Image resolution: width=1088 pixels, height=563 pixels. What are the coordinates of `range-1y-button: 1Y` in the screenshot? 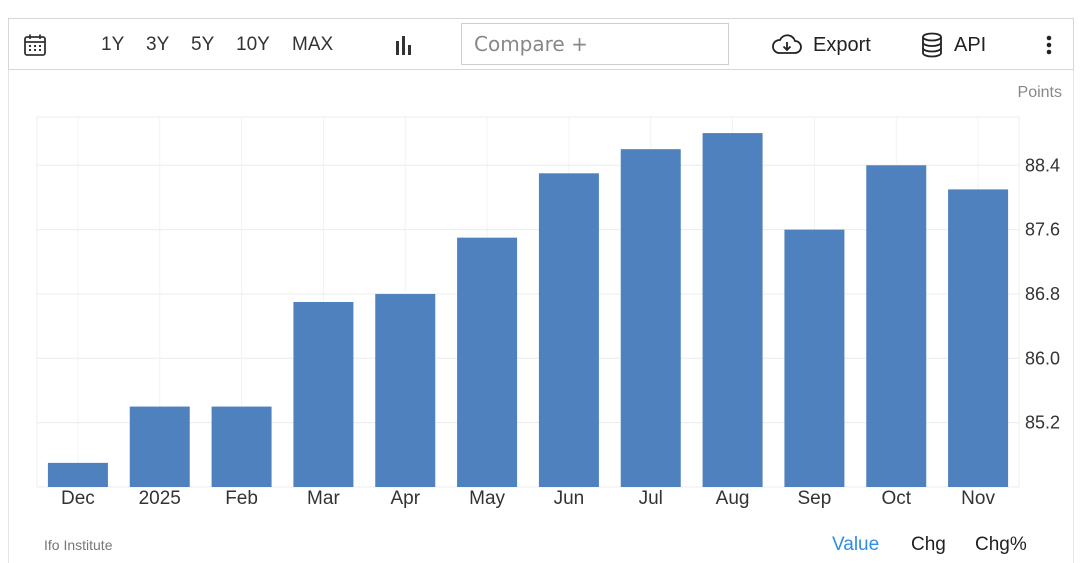 It's located at (113, 44).